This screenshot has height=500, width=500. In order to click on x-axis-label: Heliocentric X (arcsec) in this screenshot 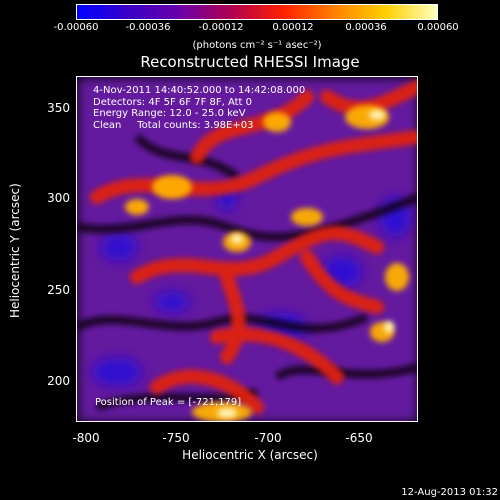, I will do `click(250, 455)`.